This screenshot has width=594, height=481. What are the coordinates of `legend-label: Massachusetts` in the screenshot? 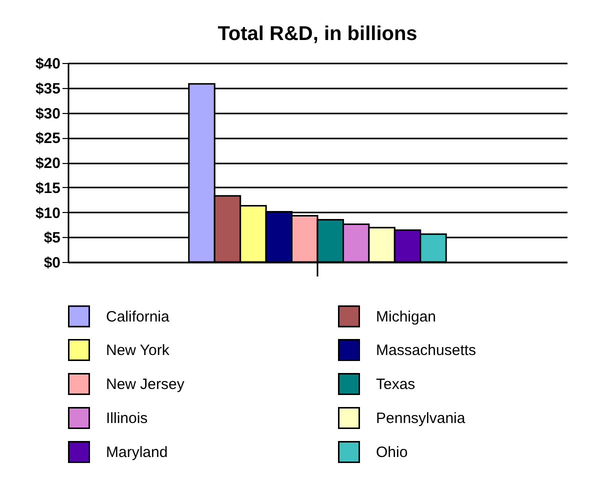 It's located at (426, 350).